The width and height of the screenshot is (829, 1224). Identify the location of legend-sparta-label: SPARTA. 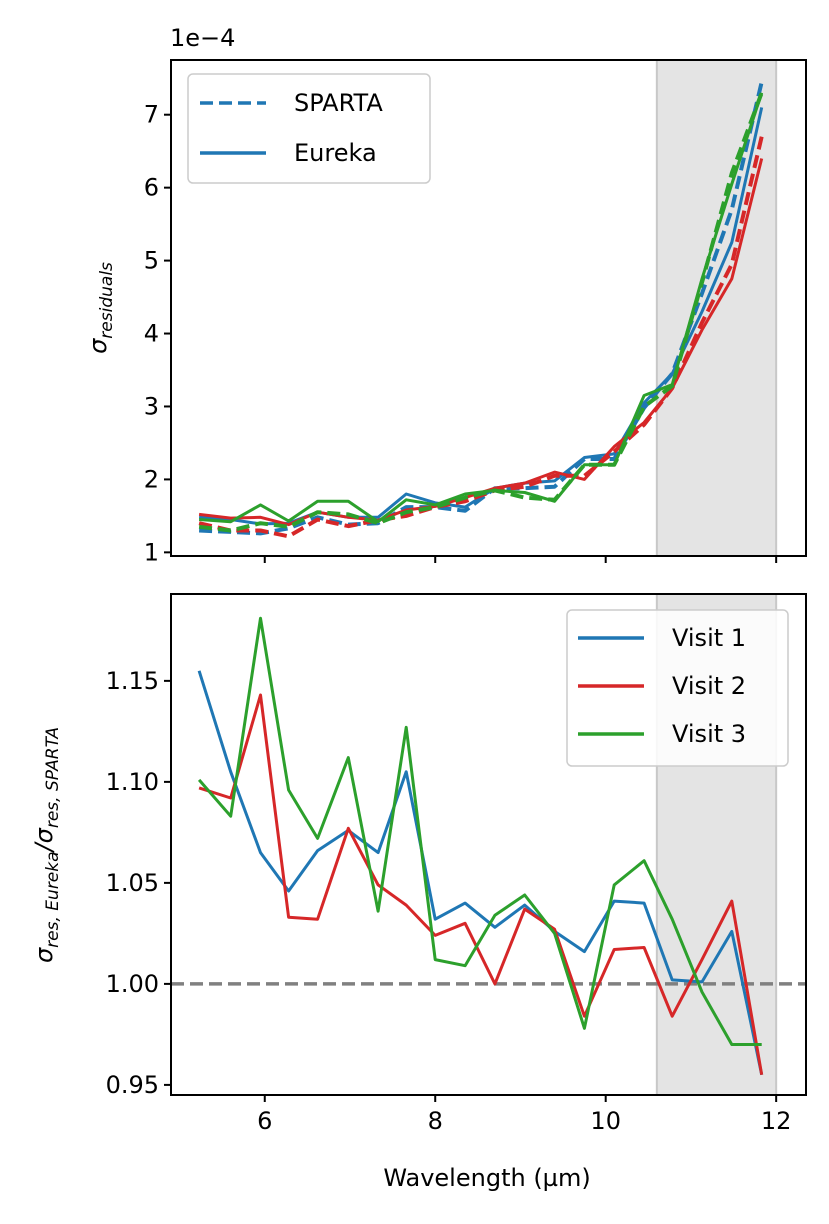
(338, 103).